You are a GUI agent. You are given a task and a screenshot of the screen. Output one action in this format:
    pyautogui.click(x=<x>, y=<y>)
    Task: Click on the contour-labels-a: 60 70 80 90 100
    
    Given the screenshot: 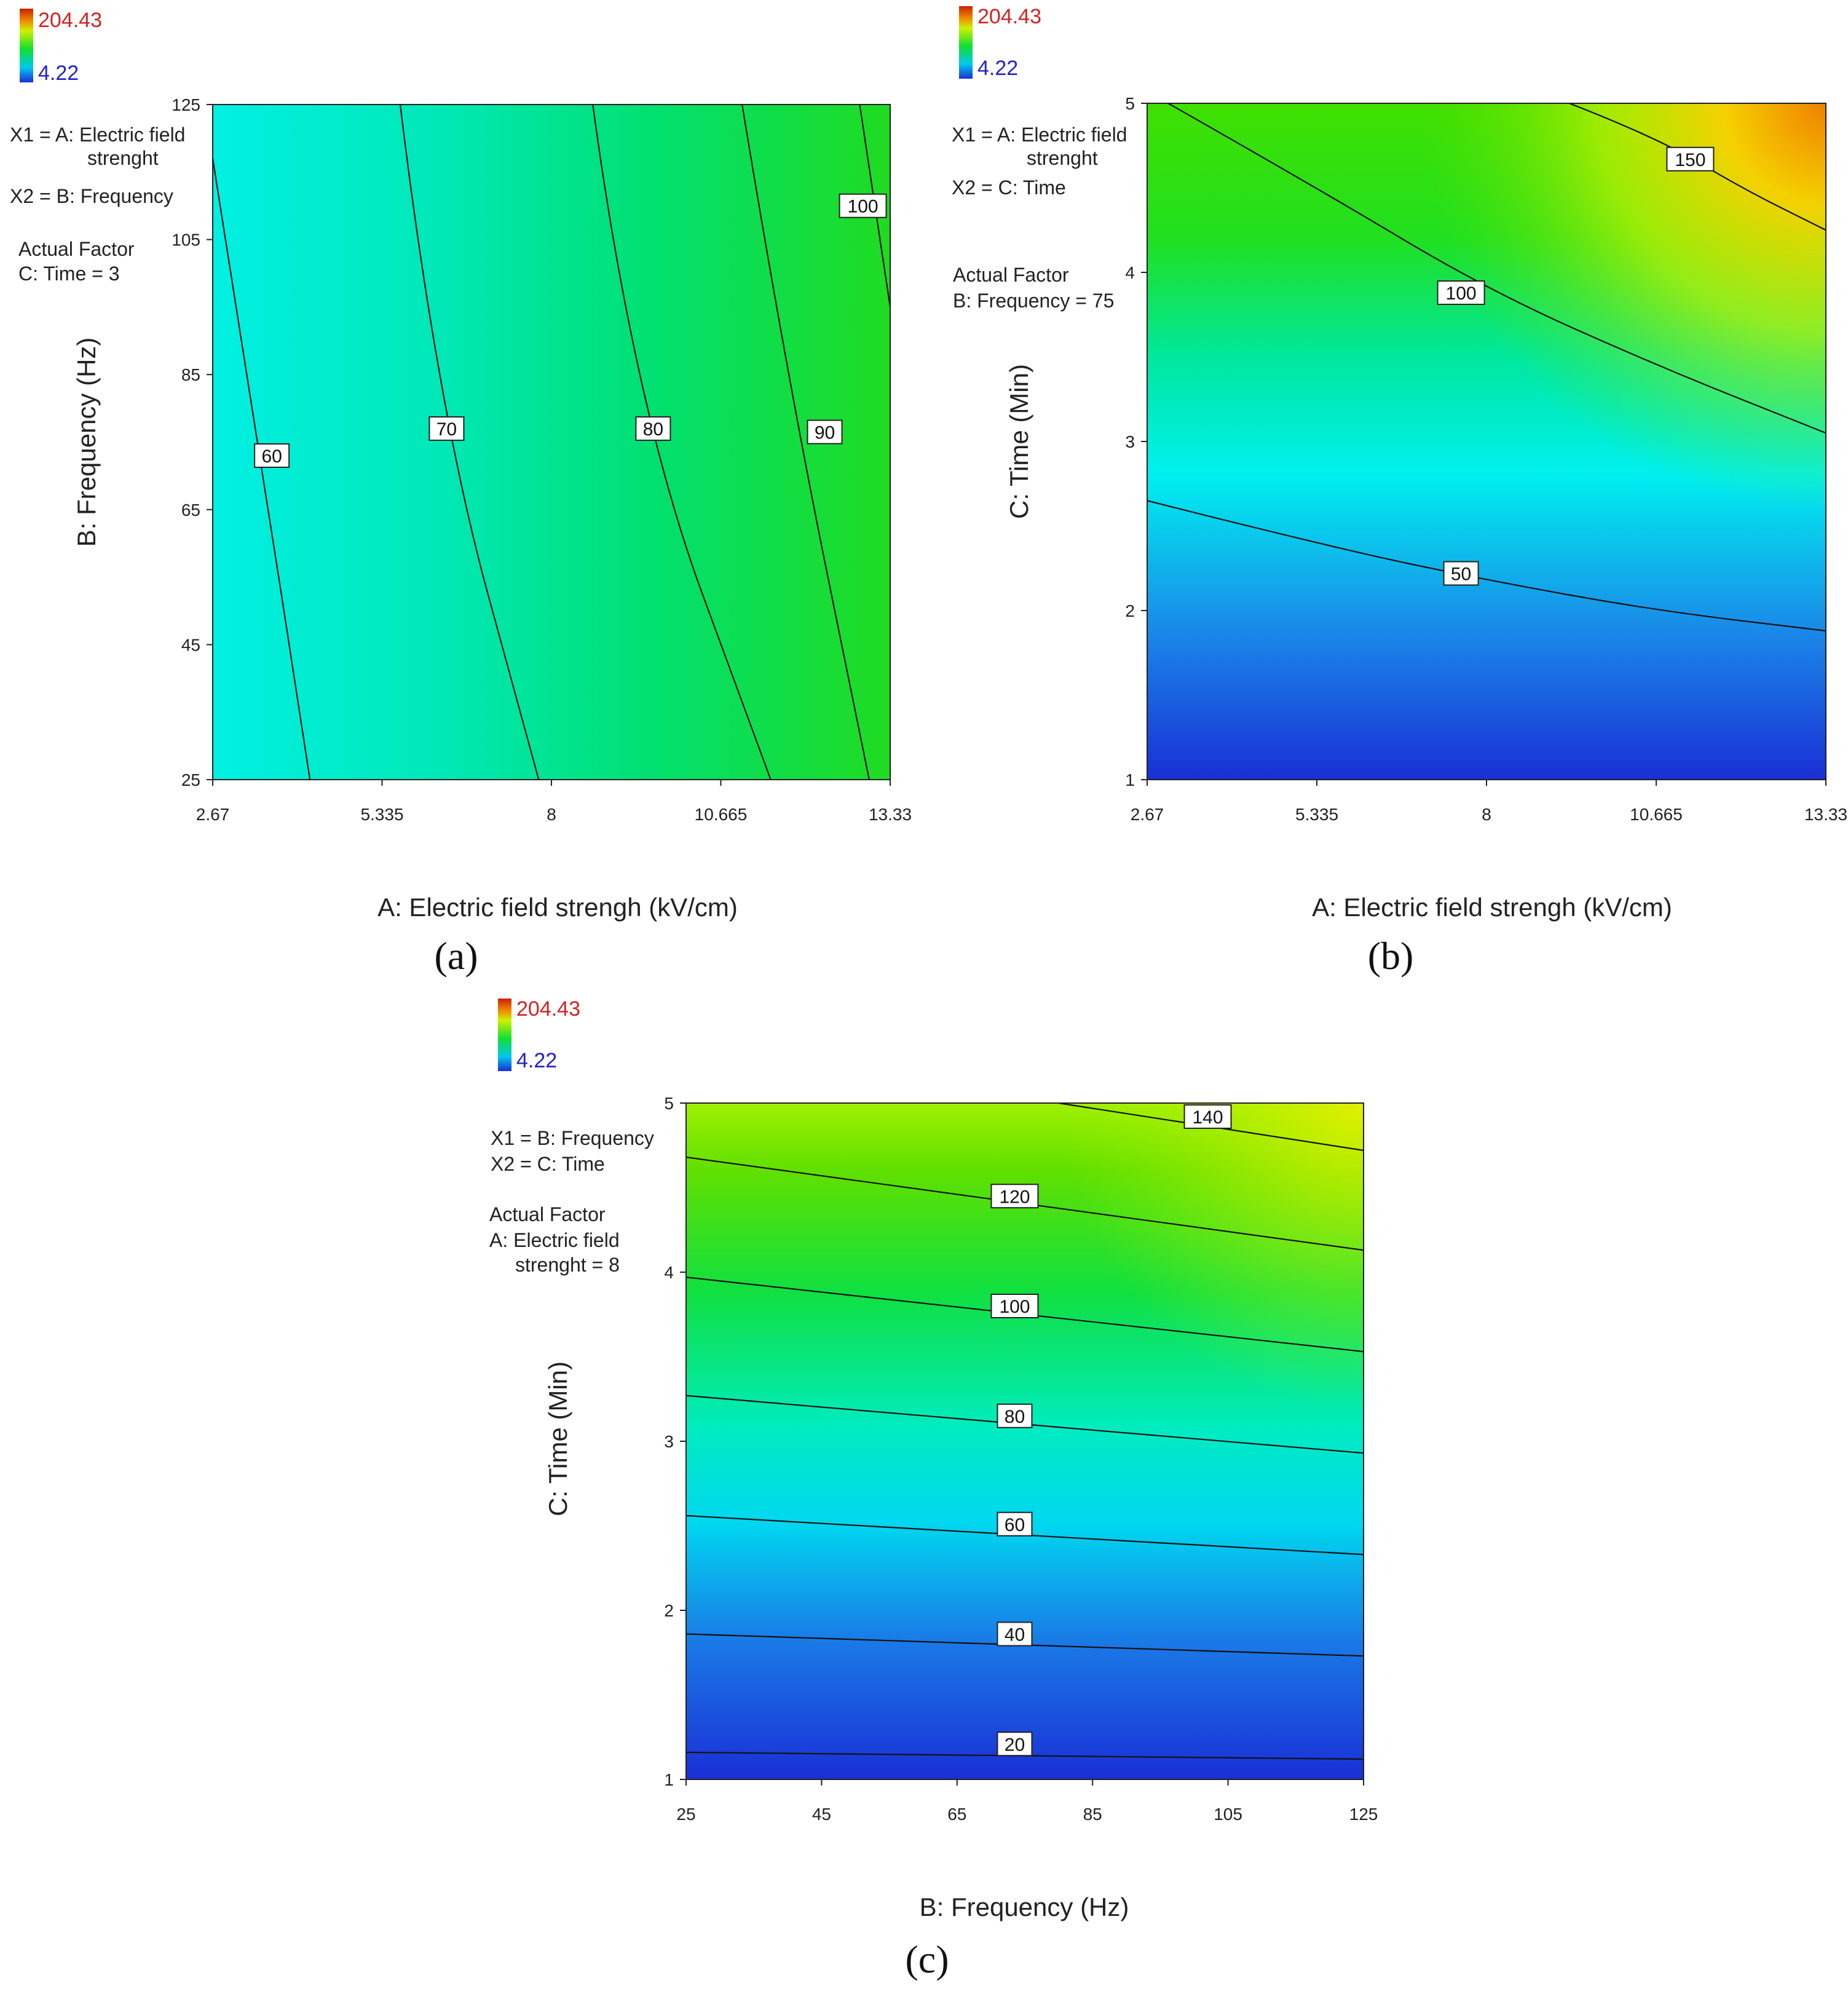 What is the action you would take?
    pyautogui.click(x=570, y=330)
    